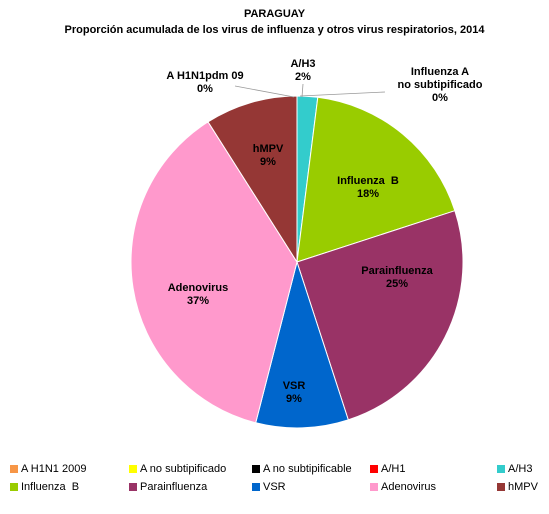 The height and width of the screenshot is (514, 549). I want to click on legend-item: A/H1, so click(387, 469).